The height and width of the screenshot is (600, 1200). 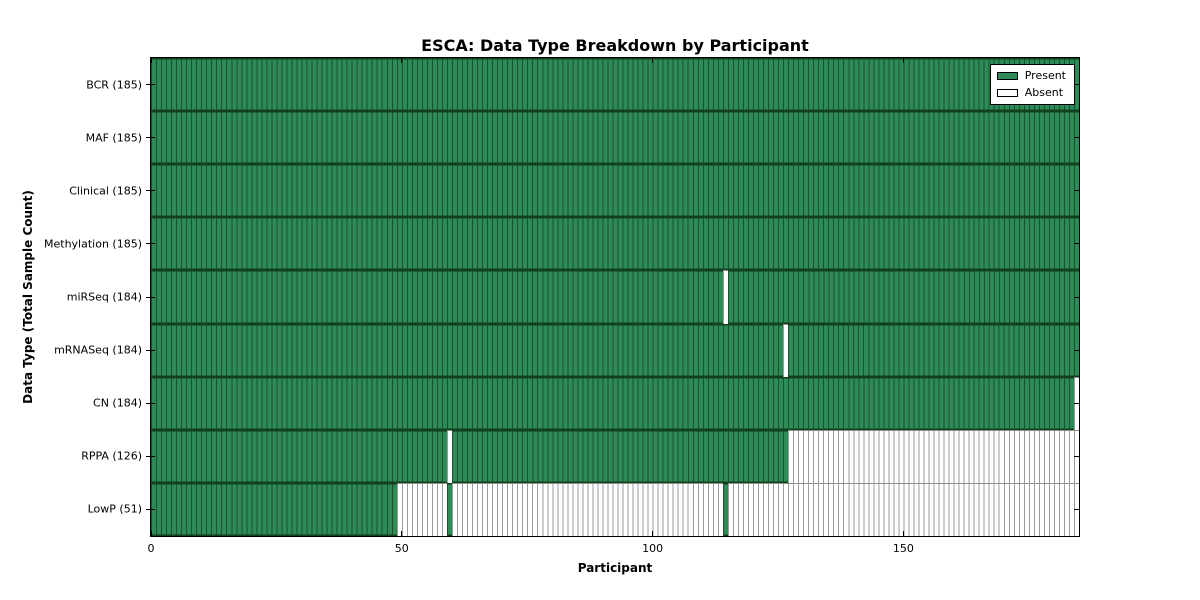 What do you see at coordinates (615, 45) in the screenshot?
I see `chart-title: ESCA: Data Type Breakdown by Participant` at bounding box center [615, 45].